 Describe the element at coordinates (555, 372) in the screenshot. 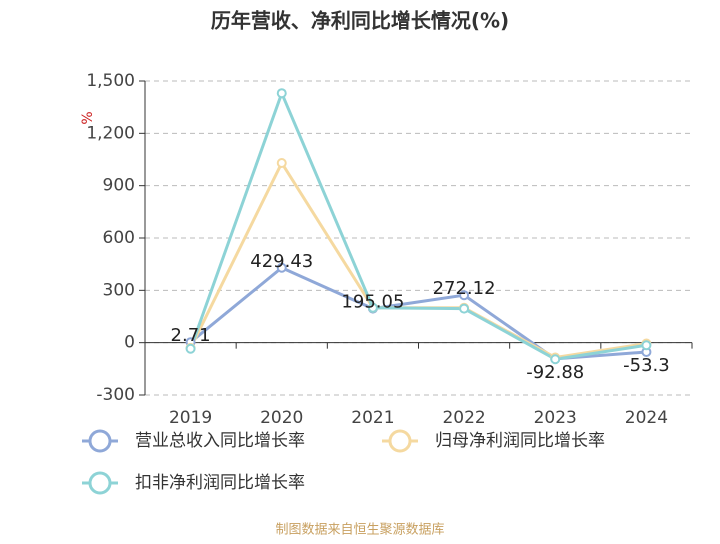

I see `data-label: -92.88` at that location.